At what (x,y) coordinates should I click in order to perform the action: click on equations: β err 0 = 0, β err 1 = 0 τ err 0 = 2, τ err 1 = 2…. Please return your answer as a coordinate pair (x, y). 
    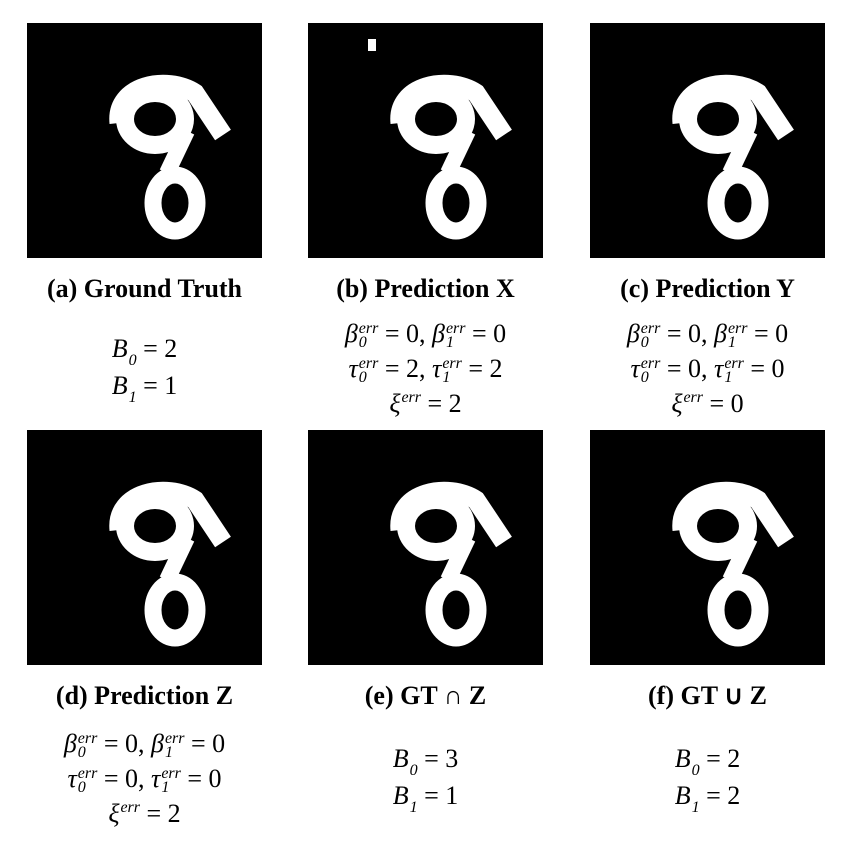
    Looking at the image, I should click on (426, 368).